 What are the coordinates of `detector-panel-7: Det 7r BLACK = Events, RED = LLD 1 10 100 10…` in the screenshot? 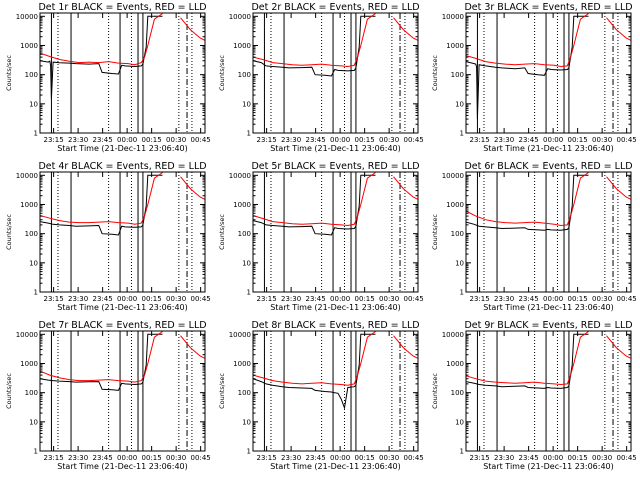 It's located at (108, 395).